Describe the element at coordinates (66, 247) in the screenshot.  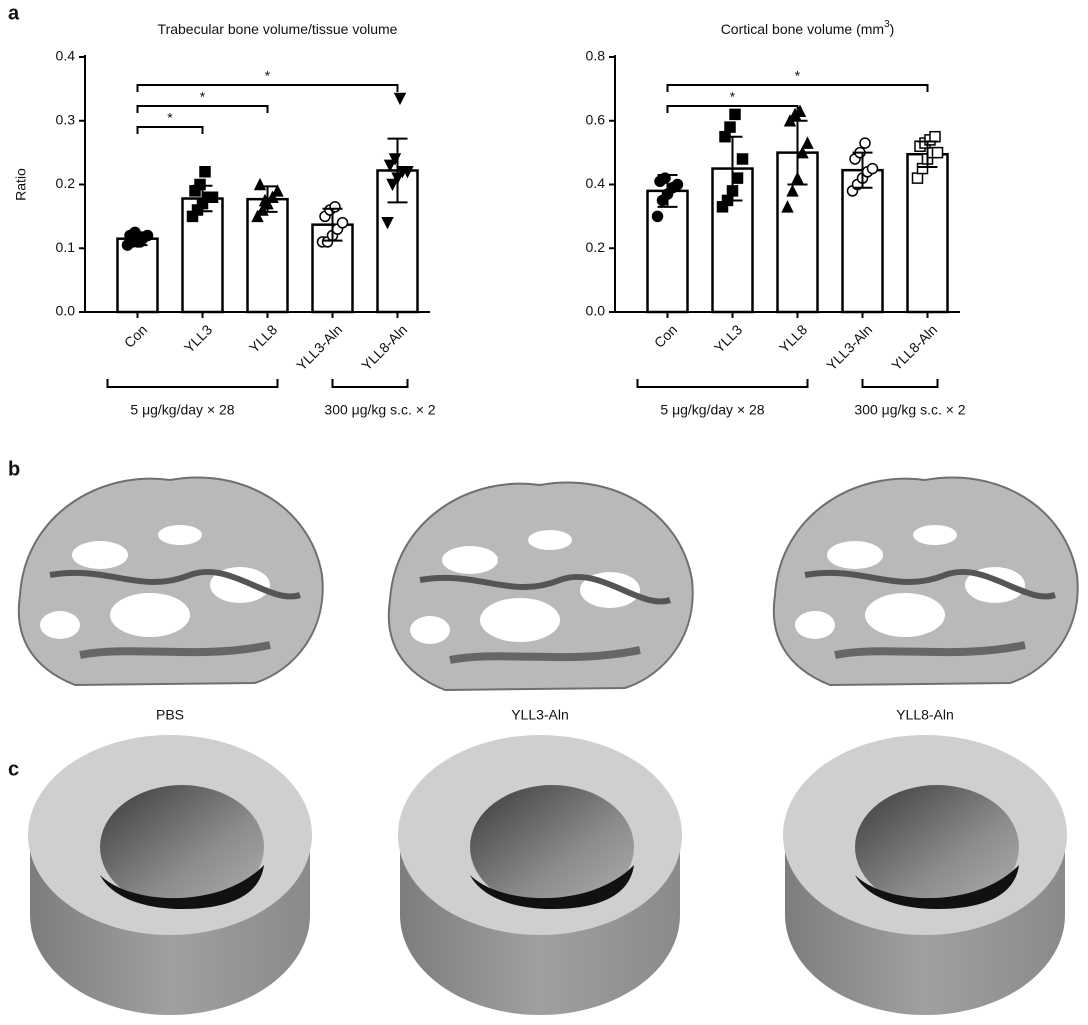
I see `y-tick-label: 0.1` at that location.